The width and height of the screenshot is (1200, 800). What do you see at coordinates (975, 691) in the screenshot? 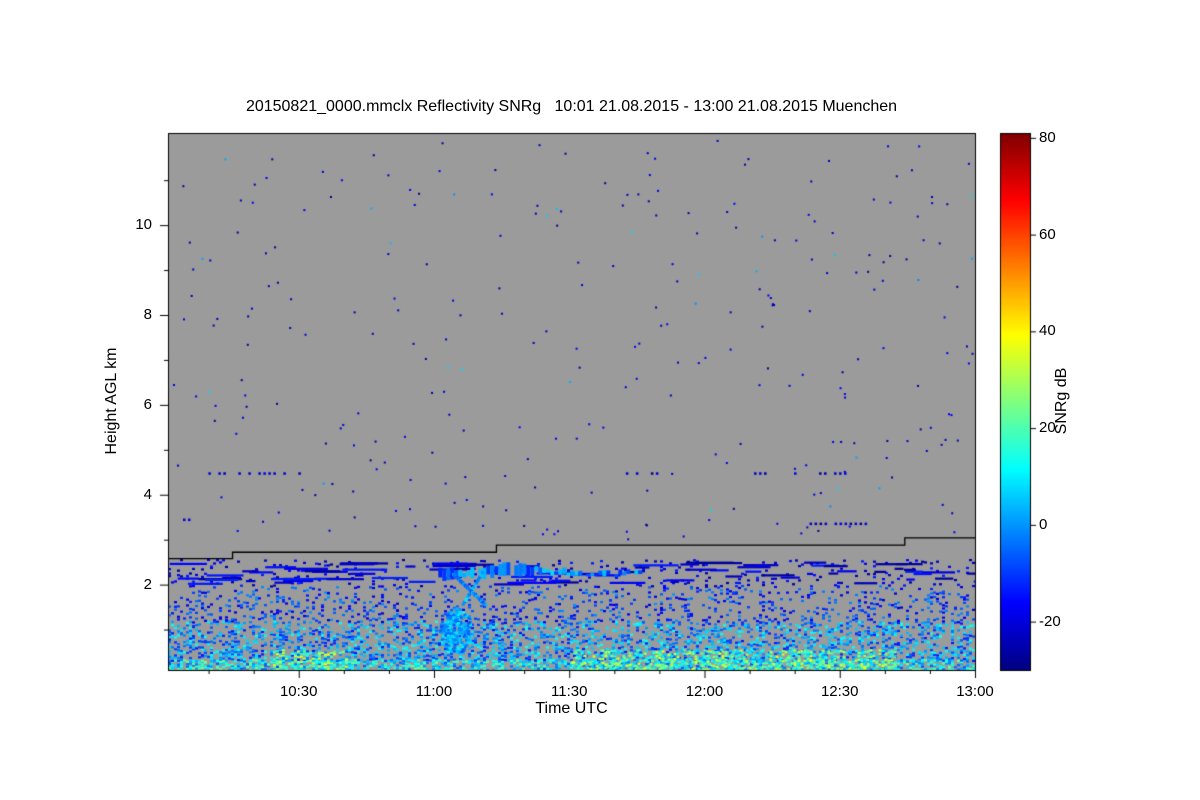
I see `x-tick-label: 13:00` at bounding box center [975, 691].